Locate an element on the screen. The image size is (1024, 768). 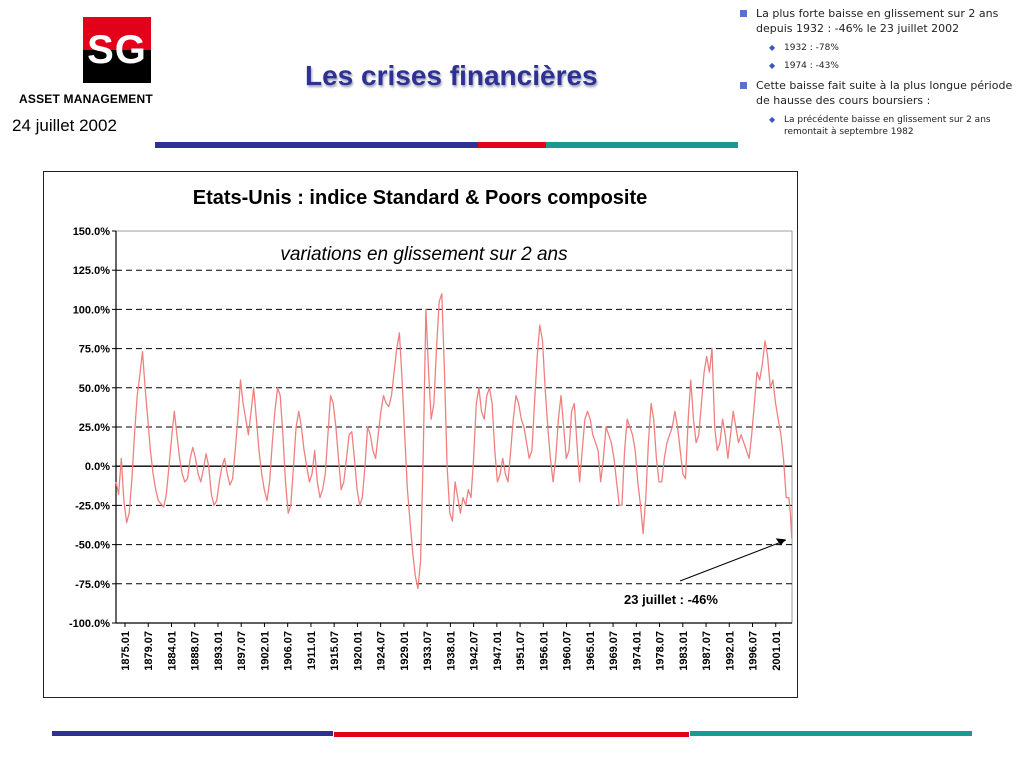
annotation-arrowhead is located at coordinates (780, 542).